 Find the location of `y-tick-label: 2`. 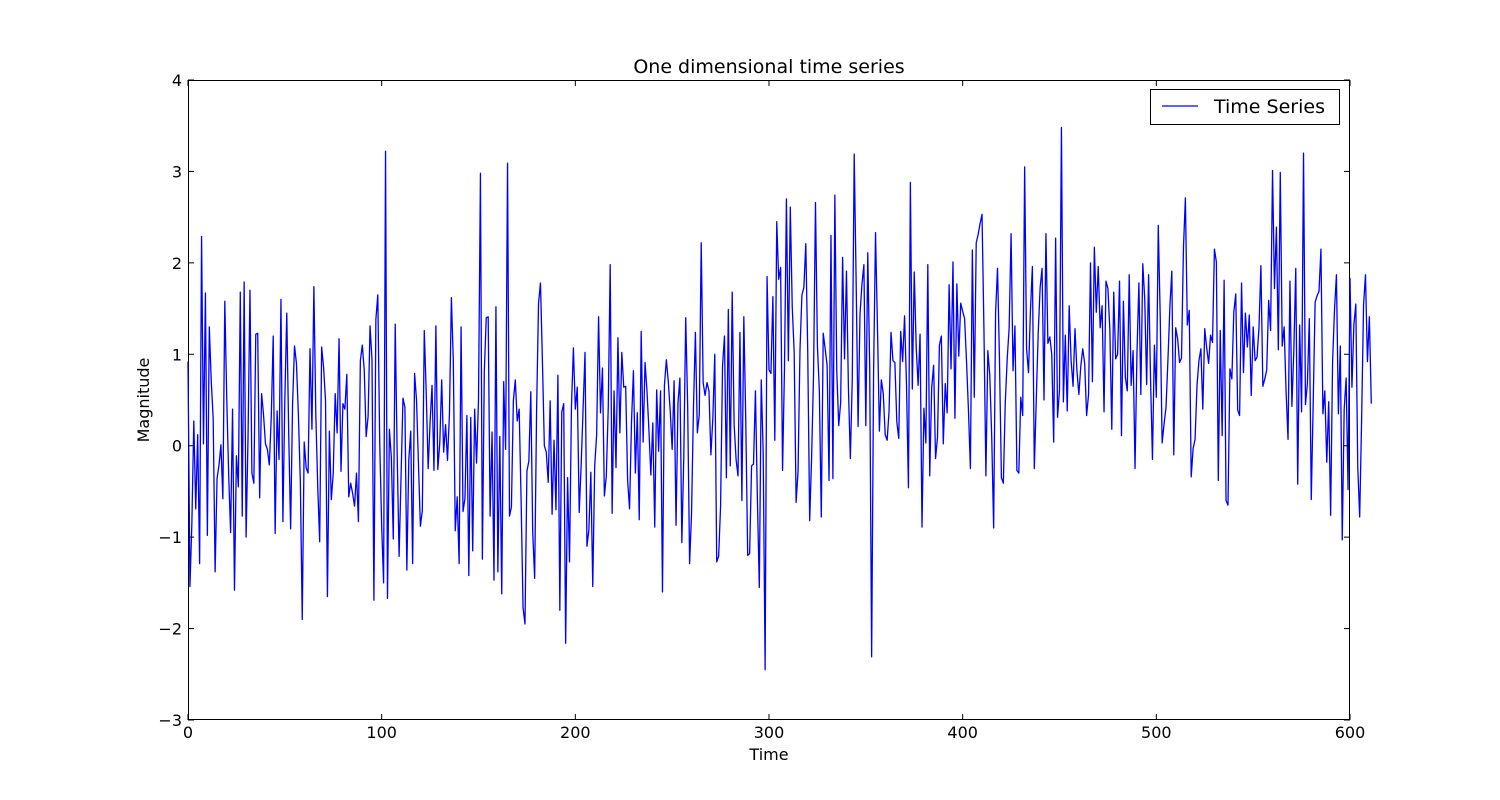

y-tick-label: 2 is located at coordinates (177, 263).